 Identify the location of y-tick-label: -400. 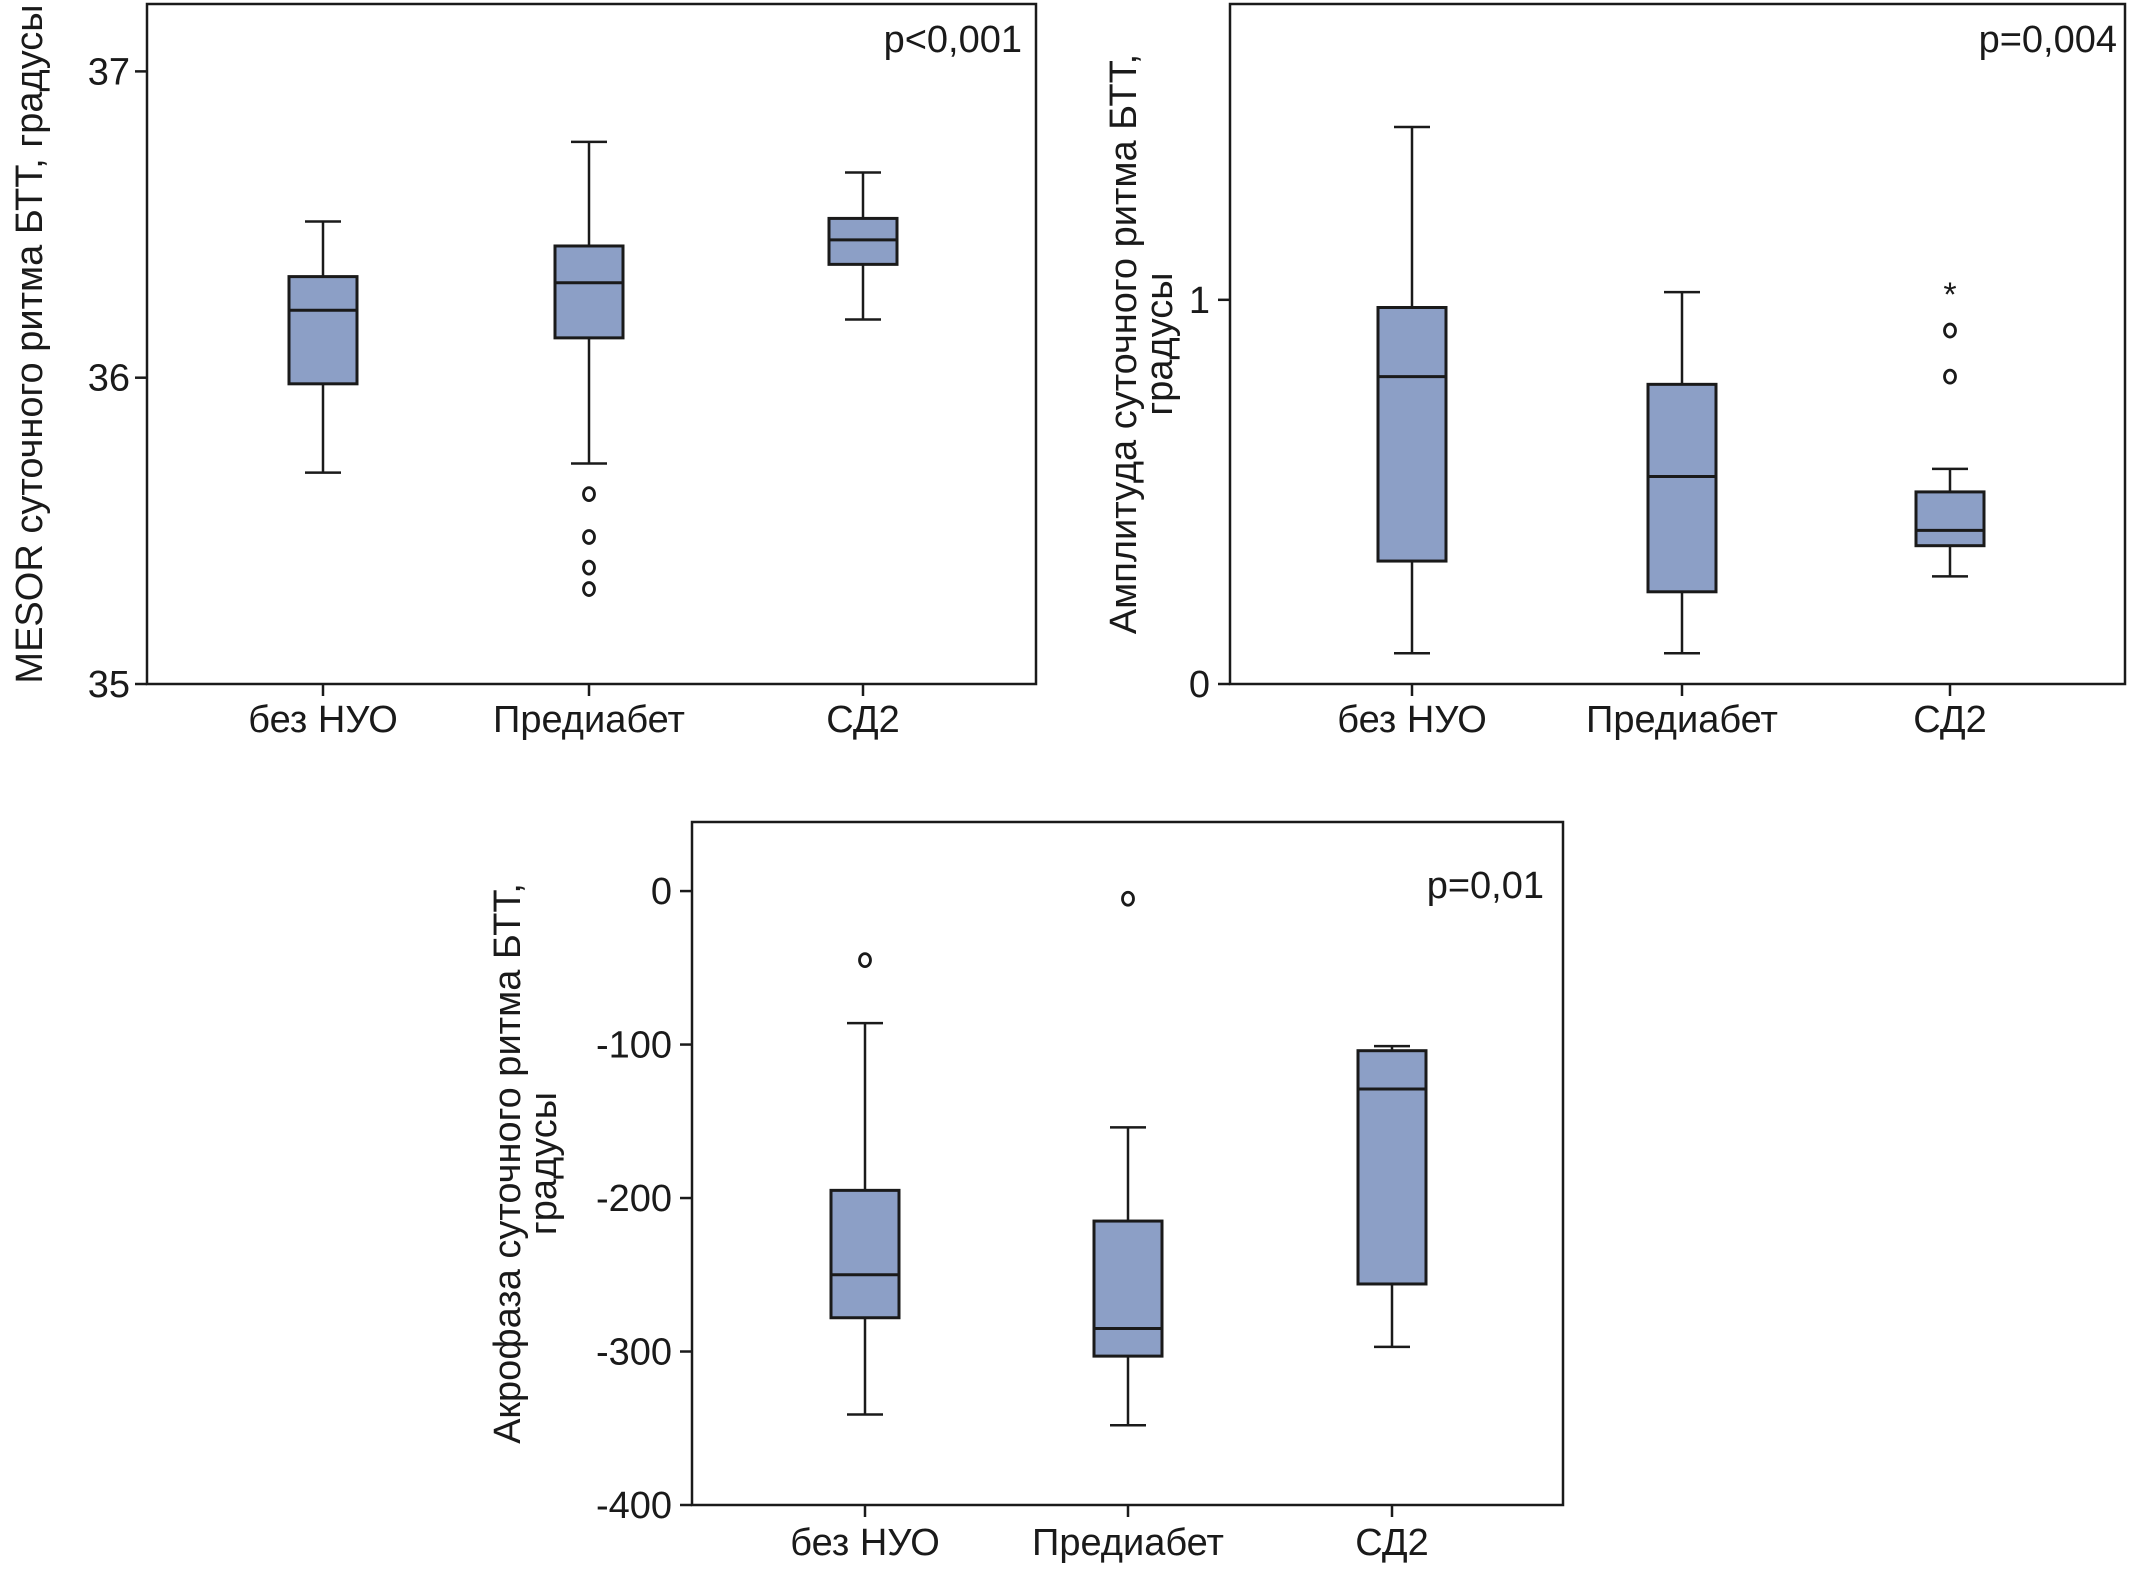
(634, 1506).